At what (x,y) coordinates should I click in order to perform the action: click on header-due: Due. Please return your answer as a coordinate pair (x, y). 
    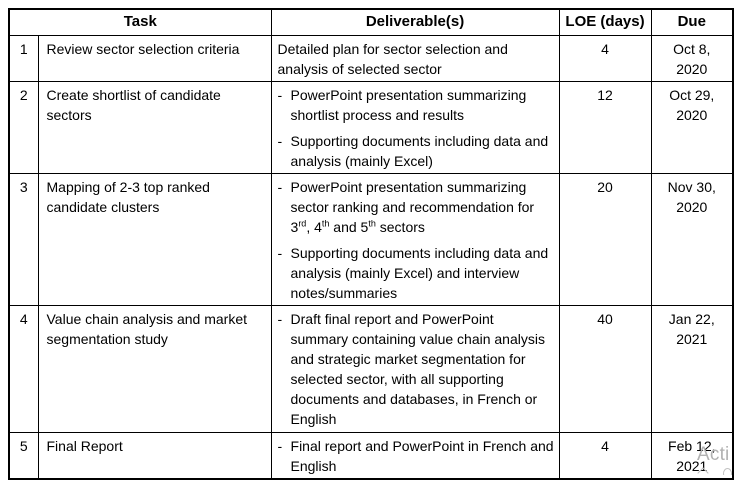
    Looking at the image, I should click on (692, 22).